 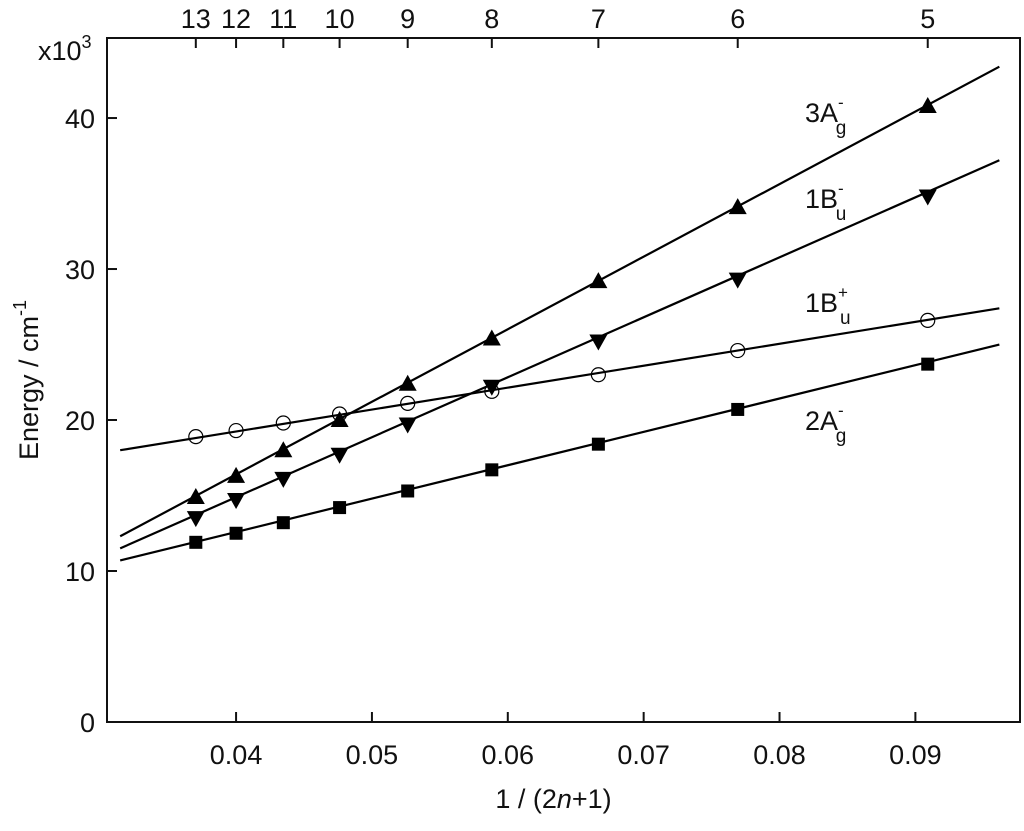 I want to click on x-label-italic: n, so click(x=564, y=799).